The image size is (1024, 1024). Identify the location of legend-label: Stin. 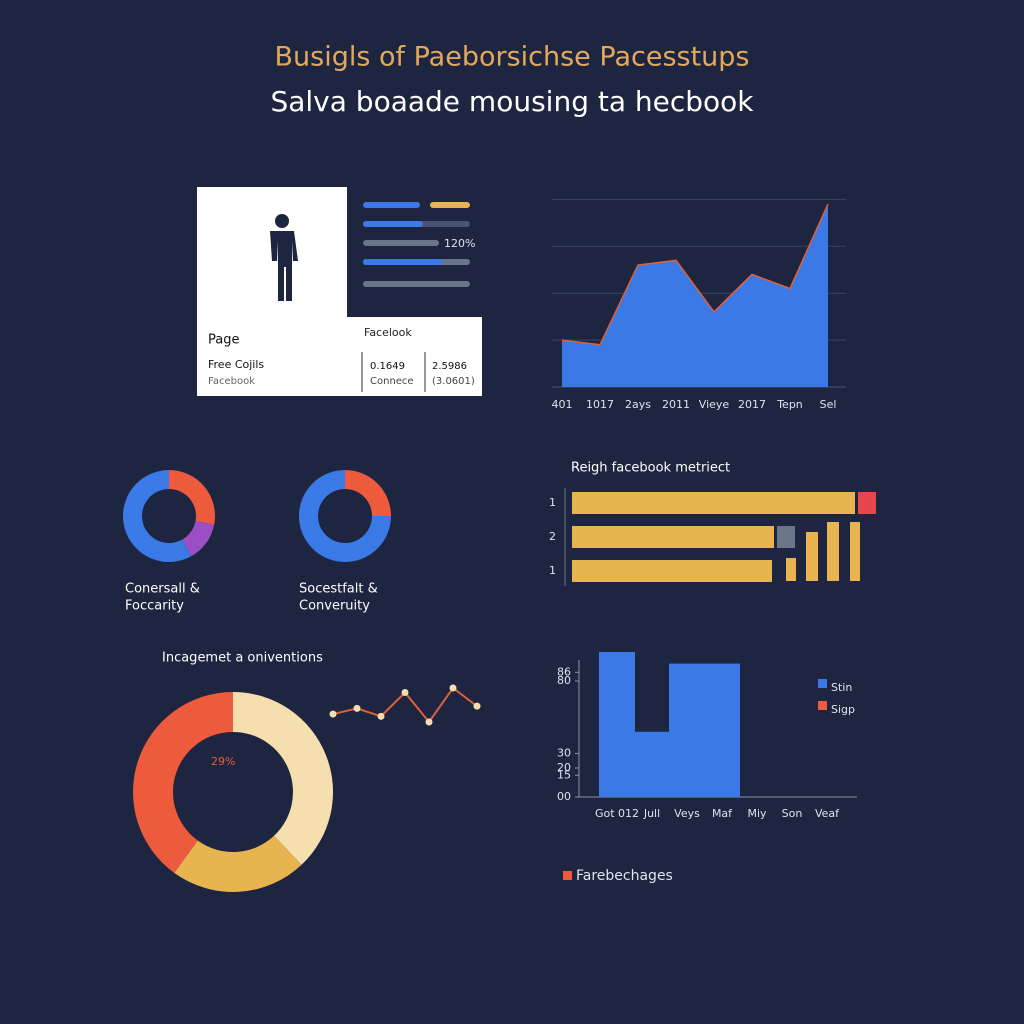
(841, 687).